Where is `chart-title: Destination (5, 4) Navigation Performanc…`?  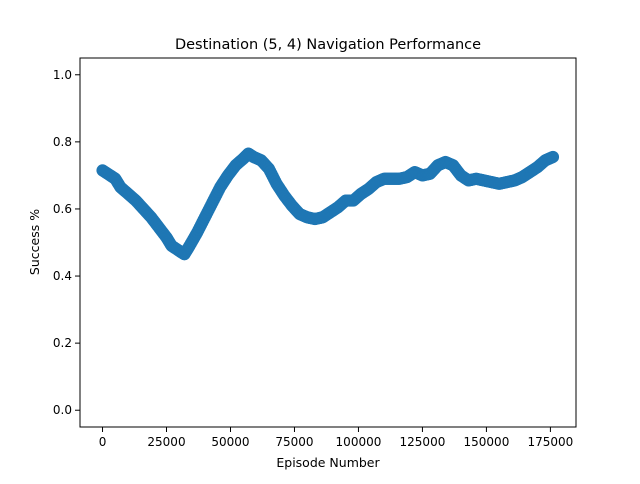
chart-title: Destination (5, 4) Navigation Performanc… is located at coordinates (328, 45).